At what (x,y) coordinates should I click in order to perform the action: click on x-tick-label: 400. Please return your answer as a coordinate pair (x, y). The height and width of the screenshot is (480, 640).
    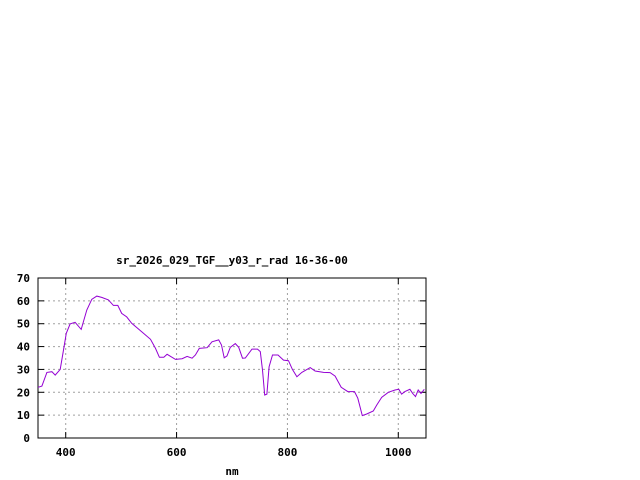
    Looking at the image, I should click on (66, 452).